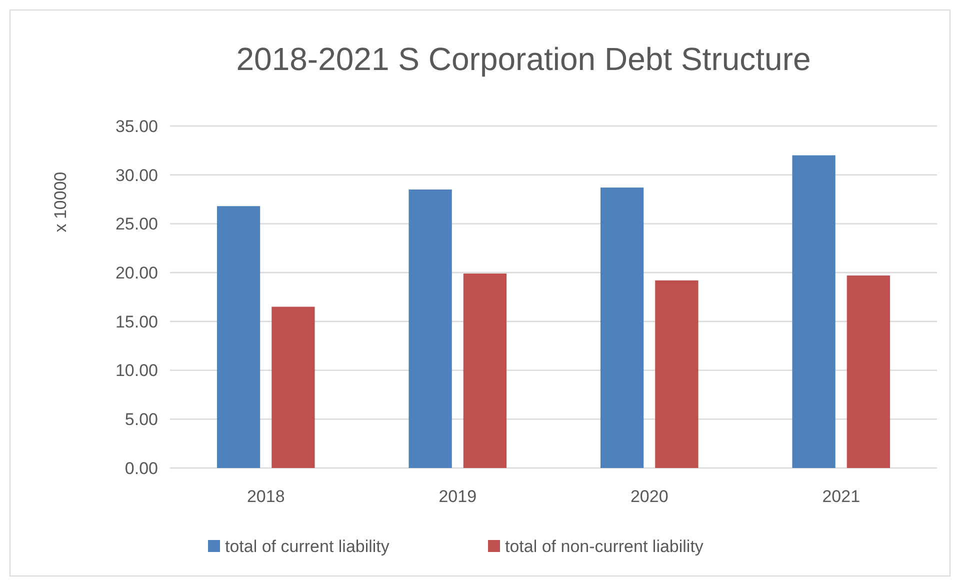  What do you see at coordinates (136, 126) in the screenshot?
I see `y-tick-label: 35.00` at bounding box center [136, 126].